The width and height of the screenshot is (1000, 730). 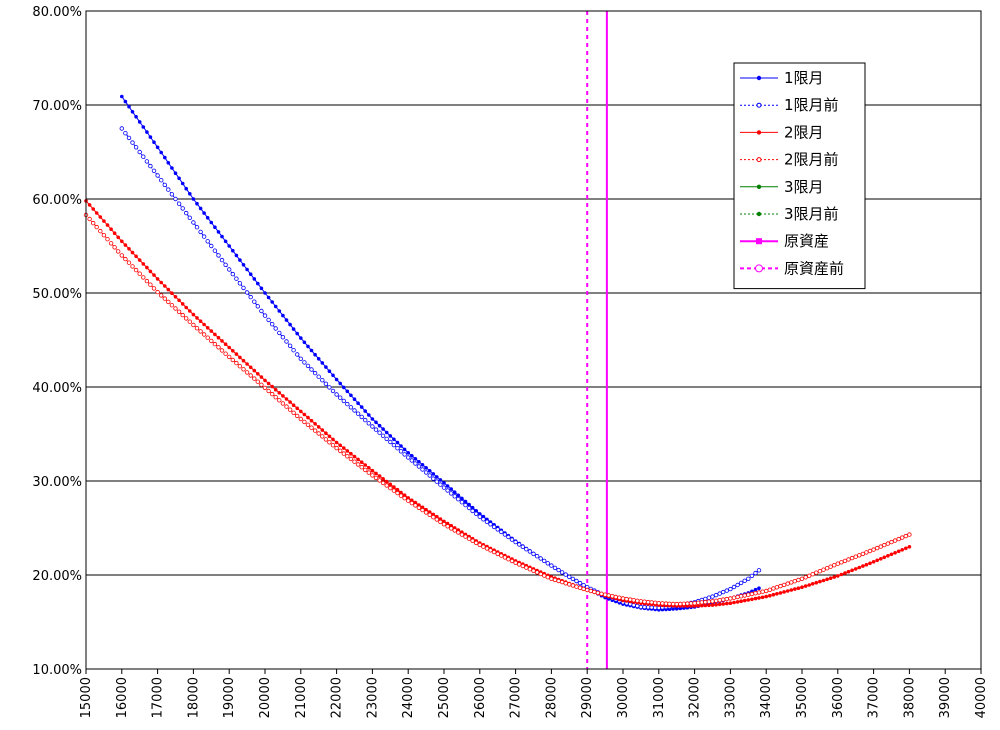 I want to click on y-tick-label: 50.00%, so click(x=57, y=294).